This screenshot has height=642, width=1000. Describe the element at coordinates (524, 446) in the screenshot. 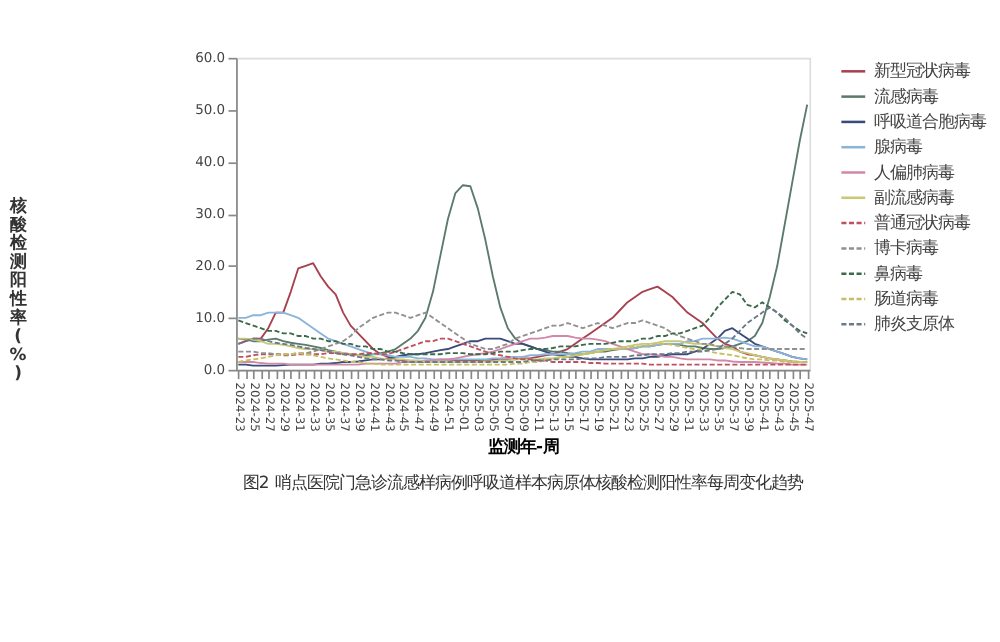

I see `x-axis-title: 监测年-周` at that location.